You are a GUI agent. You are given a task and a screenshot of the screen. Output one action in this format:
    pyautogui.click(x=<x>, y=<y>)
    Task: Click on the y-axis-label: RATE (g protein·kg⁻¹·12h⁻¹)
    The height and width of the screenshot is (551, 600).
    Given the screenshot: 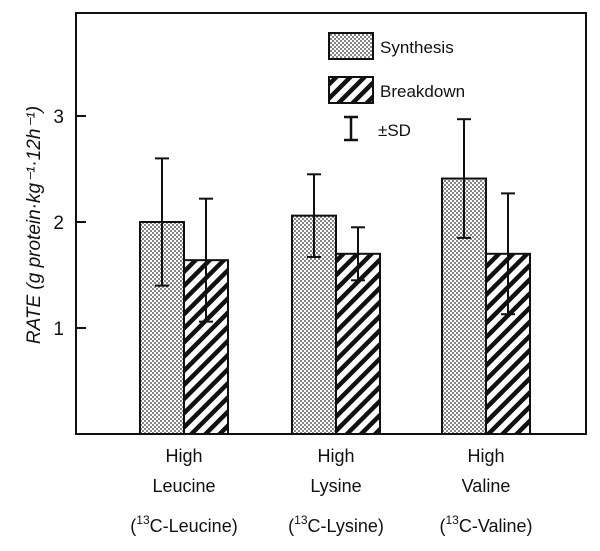 What is the action you would take?
    pyautogui.click(x=34, y=225)
    